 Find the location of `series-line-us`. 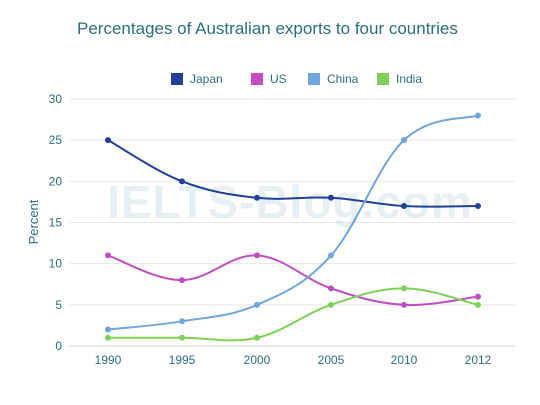

series-line-us is located at coordinates (293, 280).